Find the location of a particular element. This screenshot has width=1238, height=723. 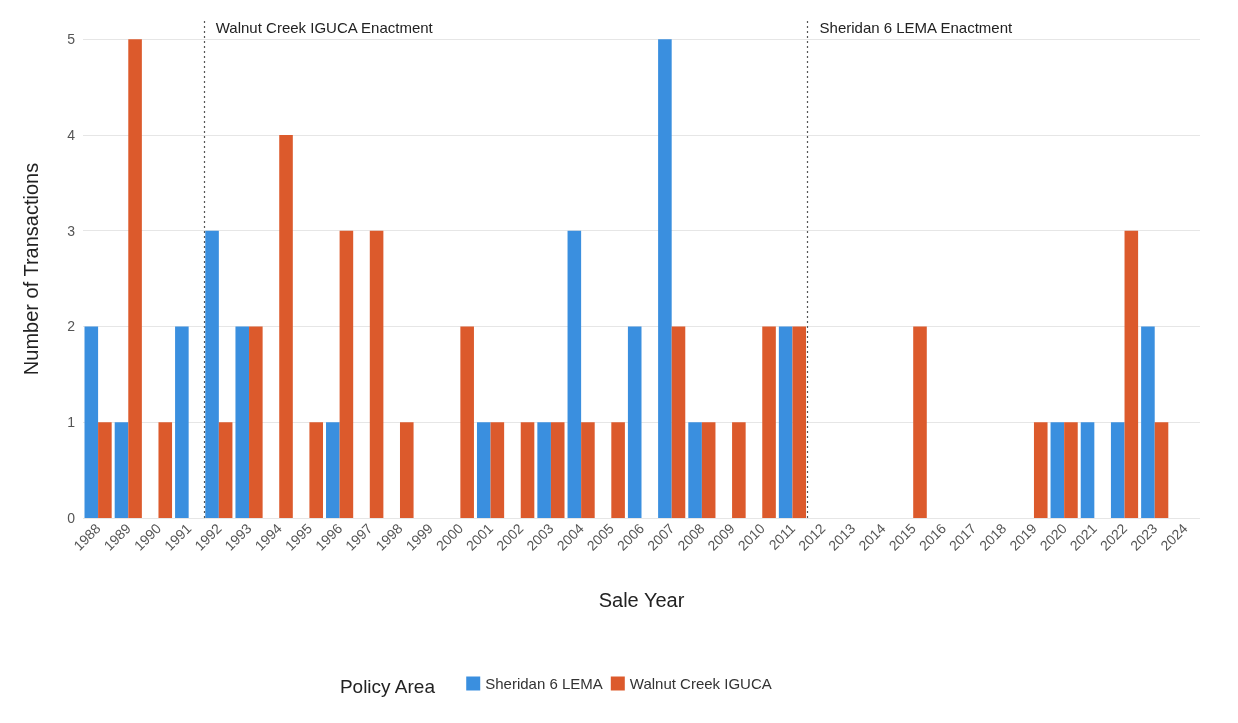

y-tick-label: 4 is located at coordinates (71, 134).